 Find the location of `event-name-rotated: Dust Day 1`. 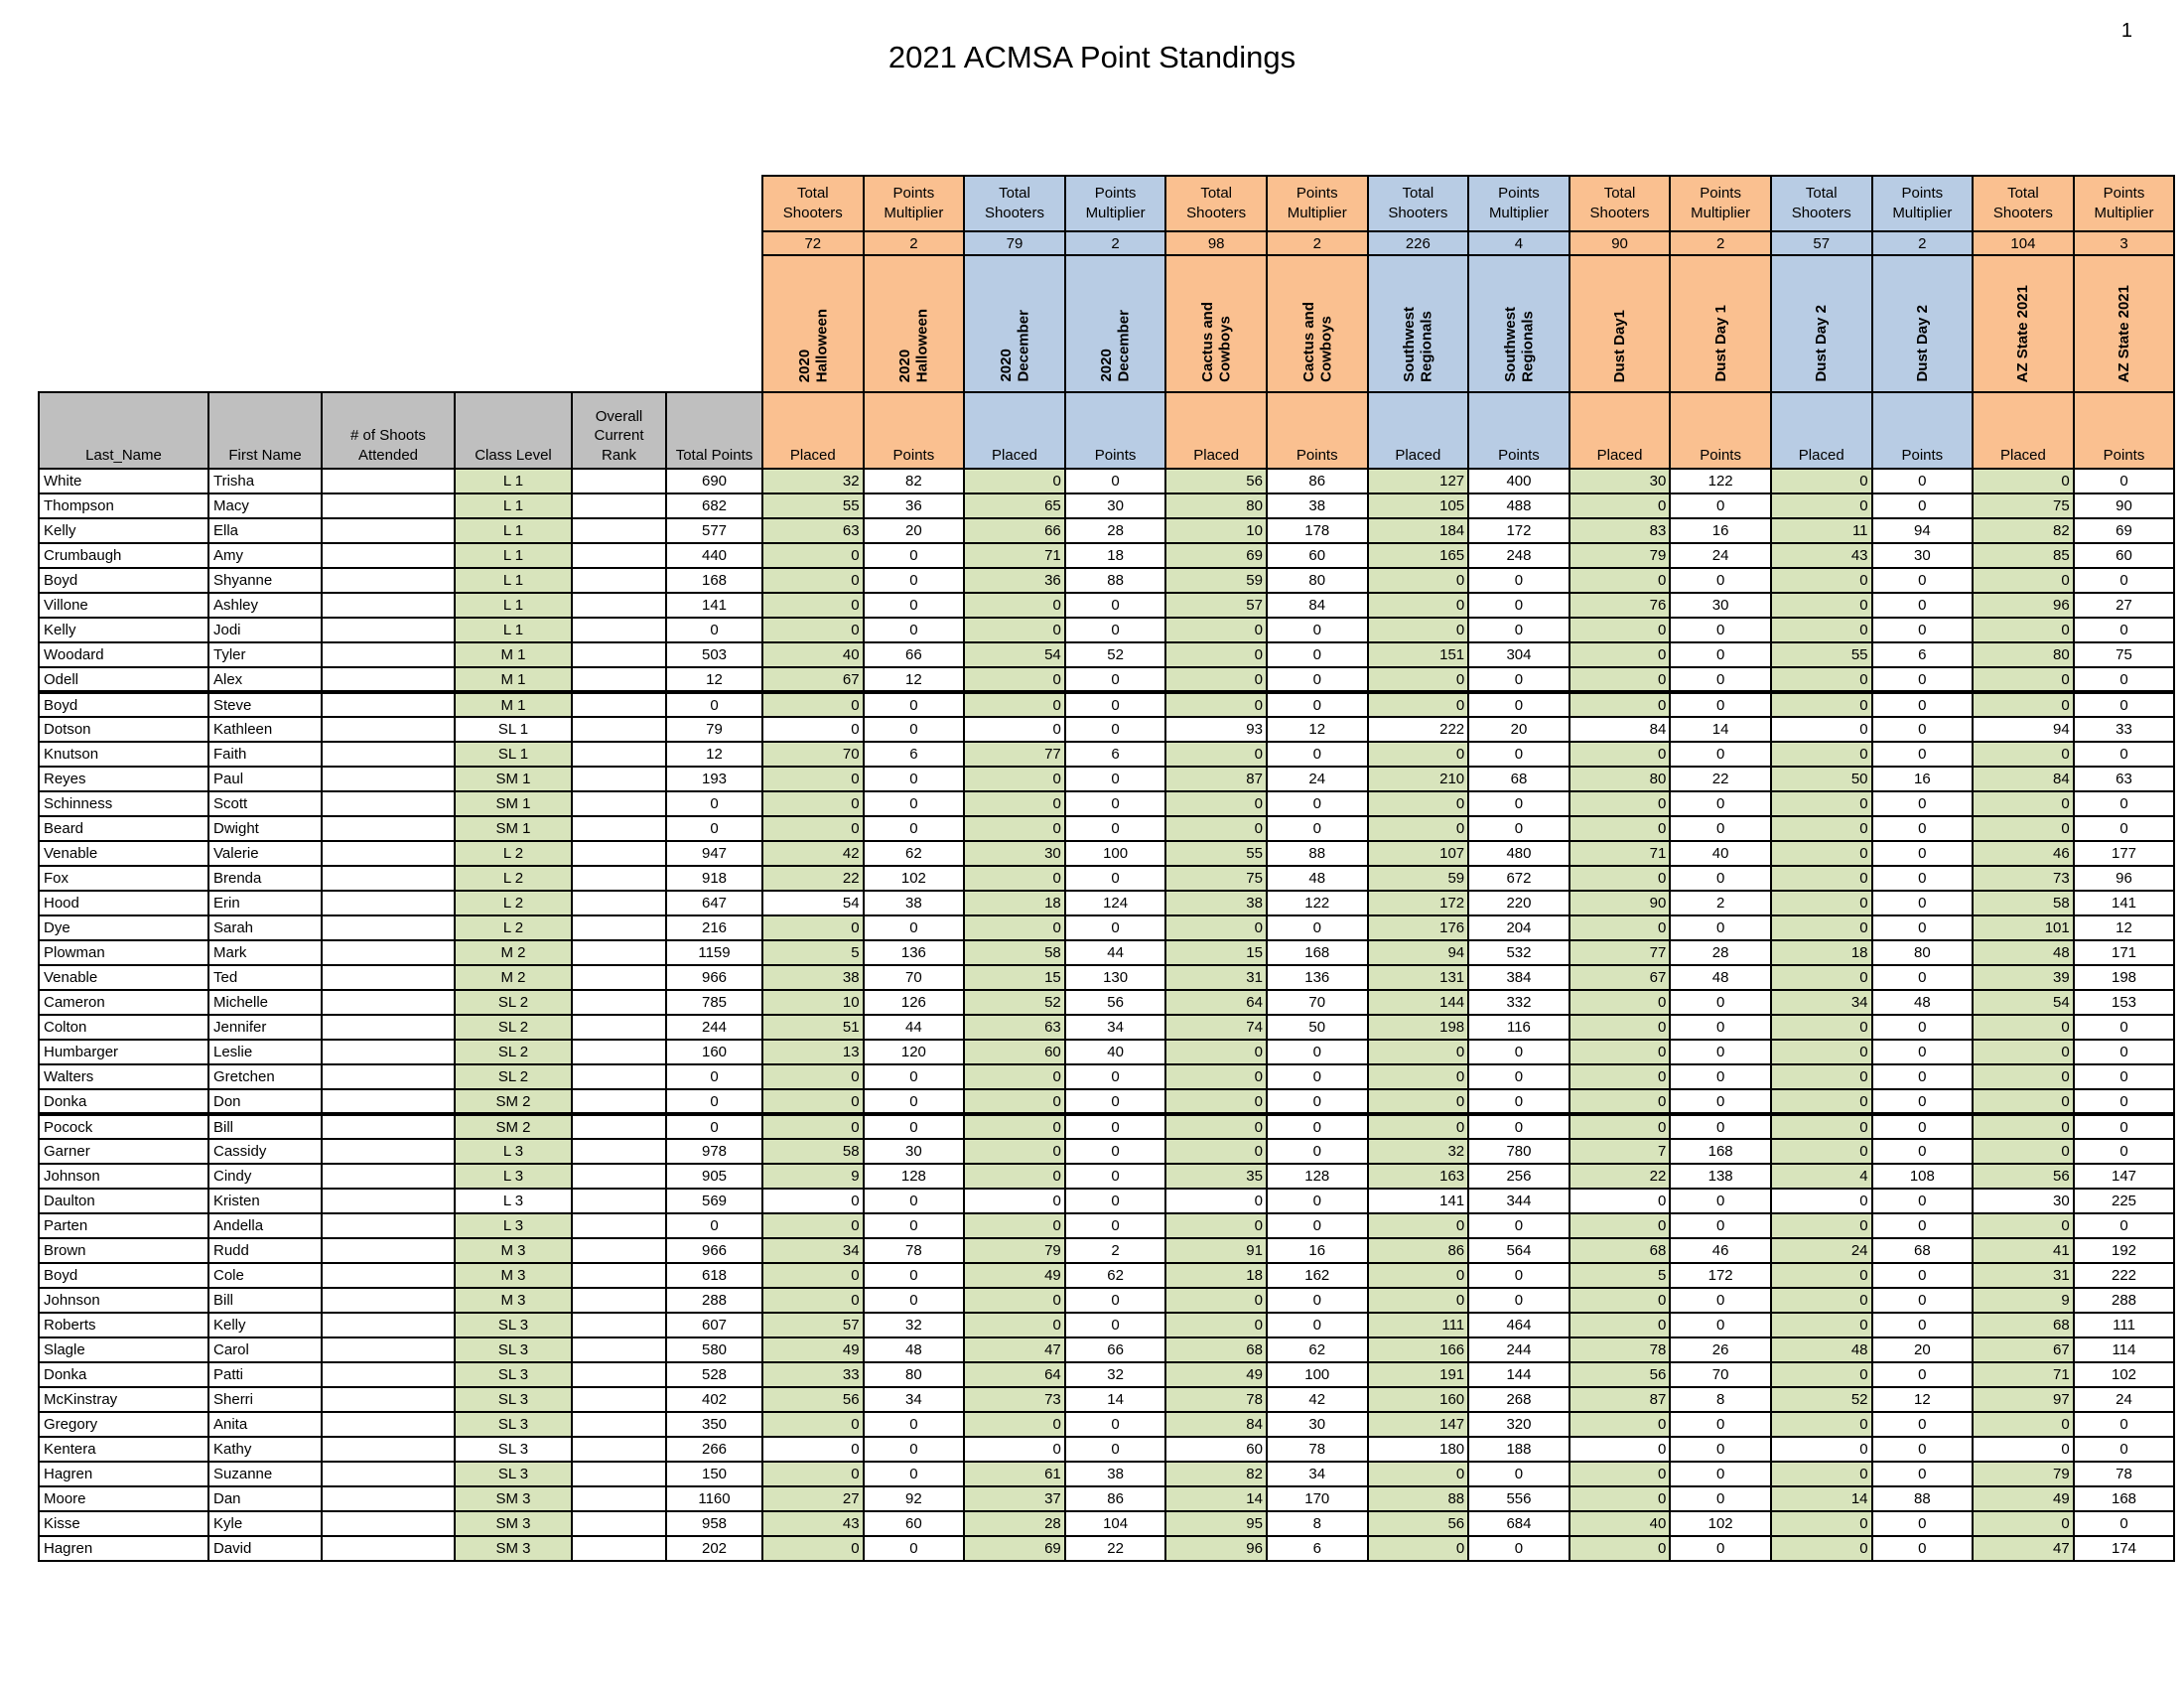

event-name-rotated: Dust Day 1 is located at coordinates (1720, 323).